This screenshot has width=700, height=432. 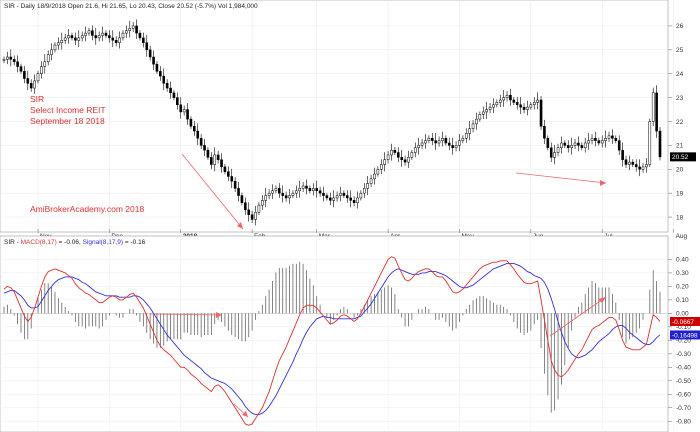 I want to click on macd-y-tick-label: -0.50, so click(x=683, y=381).